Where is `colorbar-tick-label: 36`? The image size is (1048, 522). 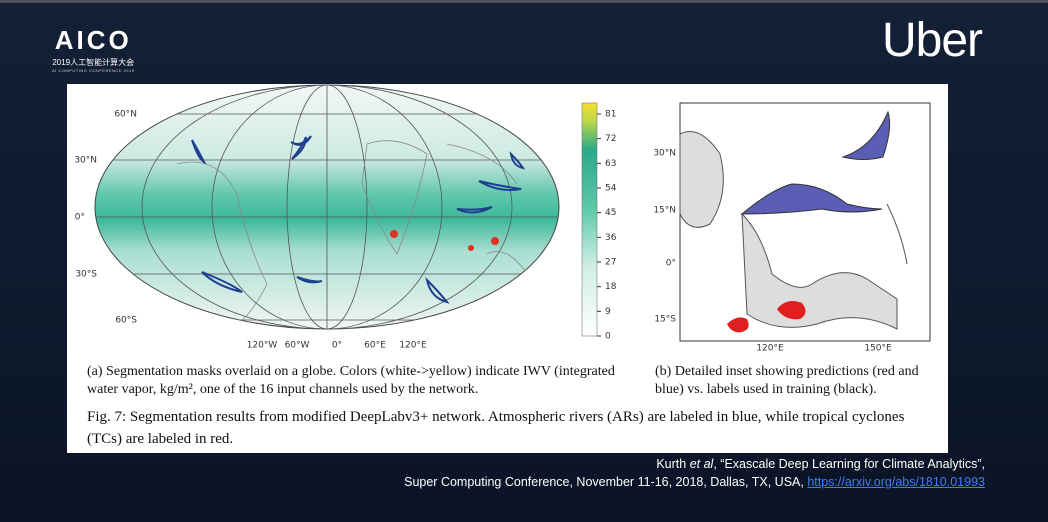 colorbar-tick-label: 36 is located at coordinates (611, 238).